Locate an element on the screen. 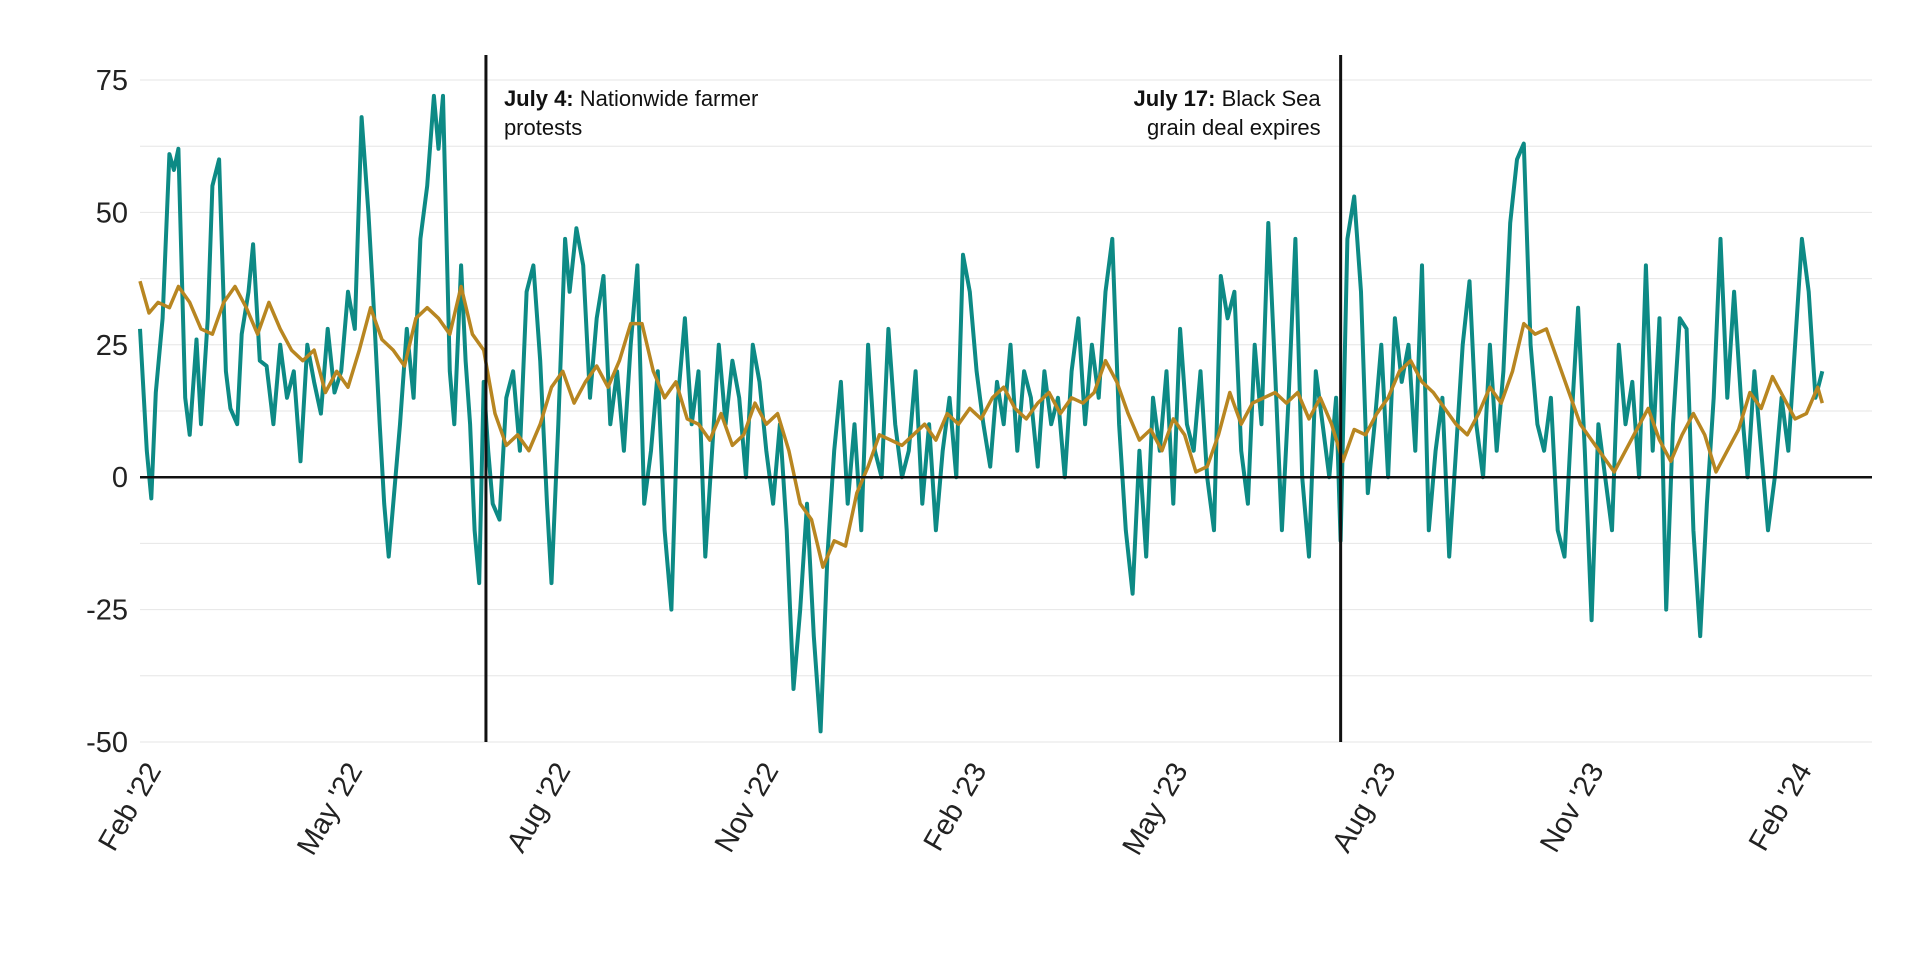 The width and height of the screenshot is (1920, 960). x-tick-label: Aug '22 is located at coordinates (539, 808).